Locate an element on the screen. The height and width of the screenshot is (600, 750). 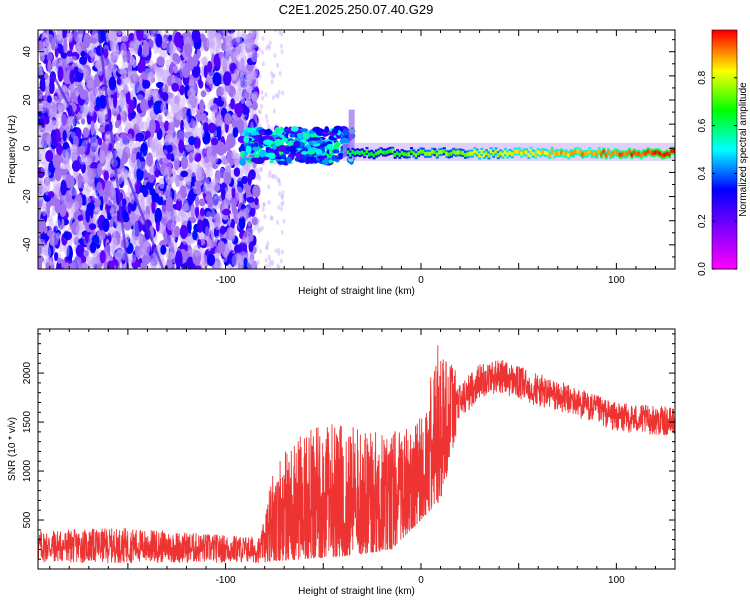
spec-ytick-label: 0 is located at coordinates (27, 148).